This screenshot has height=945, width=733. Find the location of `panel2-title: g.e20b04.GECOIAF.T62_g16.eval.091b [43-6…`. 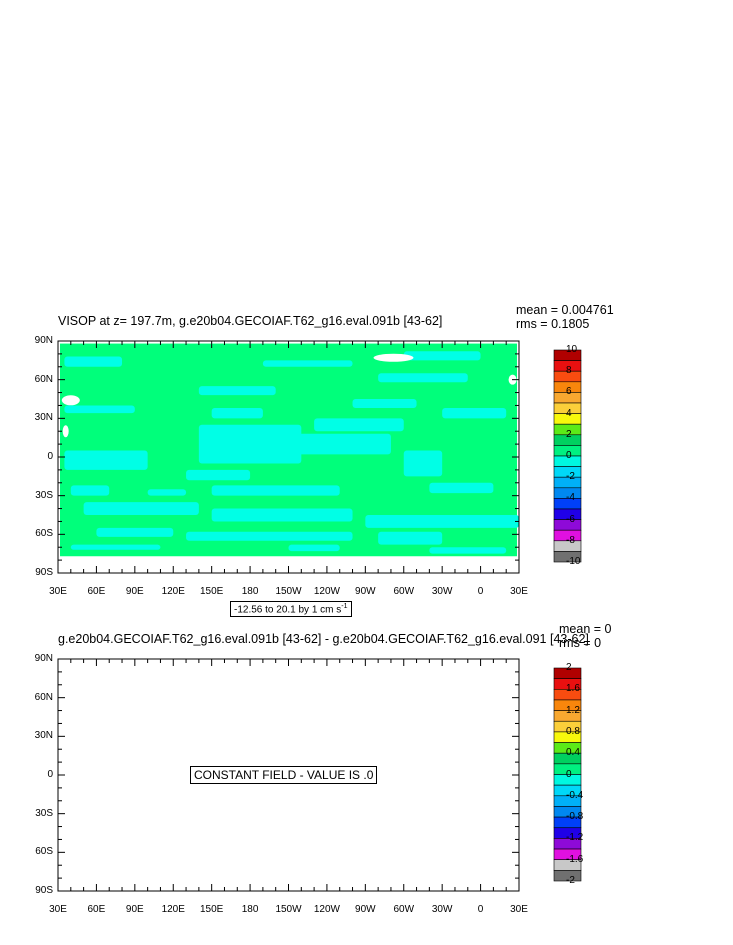

panel2-title: g.e20b04.GECOIAF.T62_g16.eval.091b [43-6… is located at coordinates (323, 639).